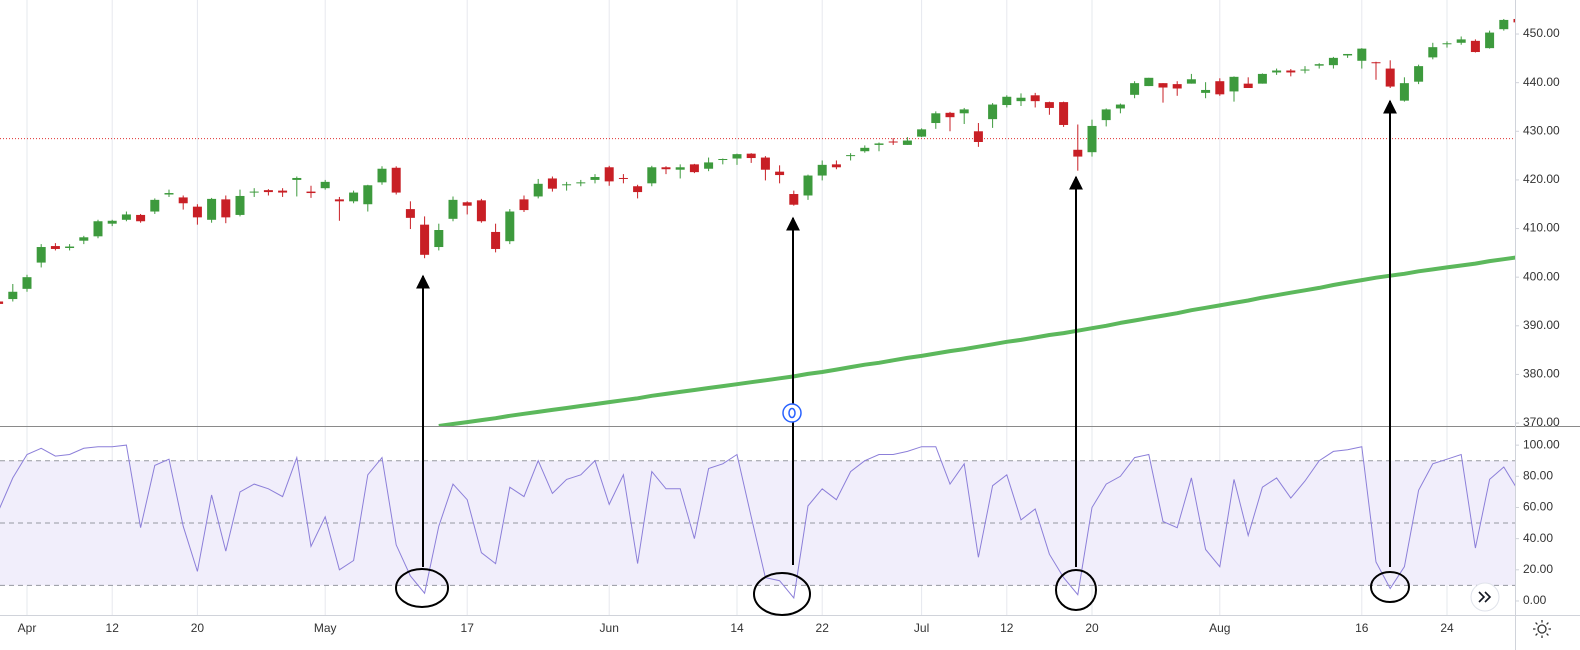  I want to click on scroll-button, so click(1485, 597).